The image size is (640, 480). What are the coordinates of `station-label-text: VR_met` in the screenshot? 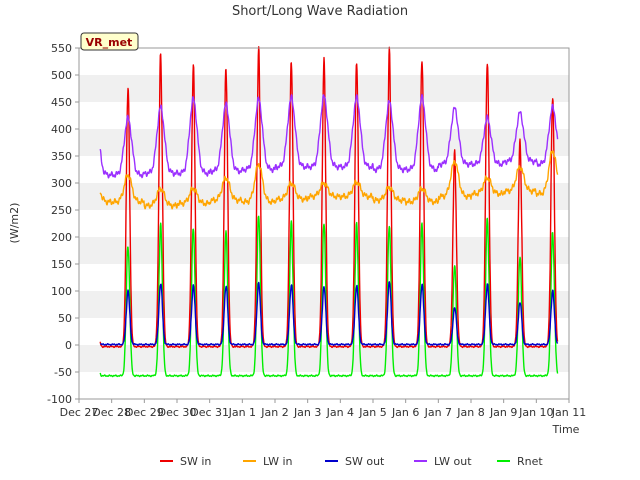 It's located at (109, 42).